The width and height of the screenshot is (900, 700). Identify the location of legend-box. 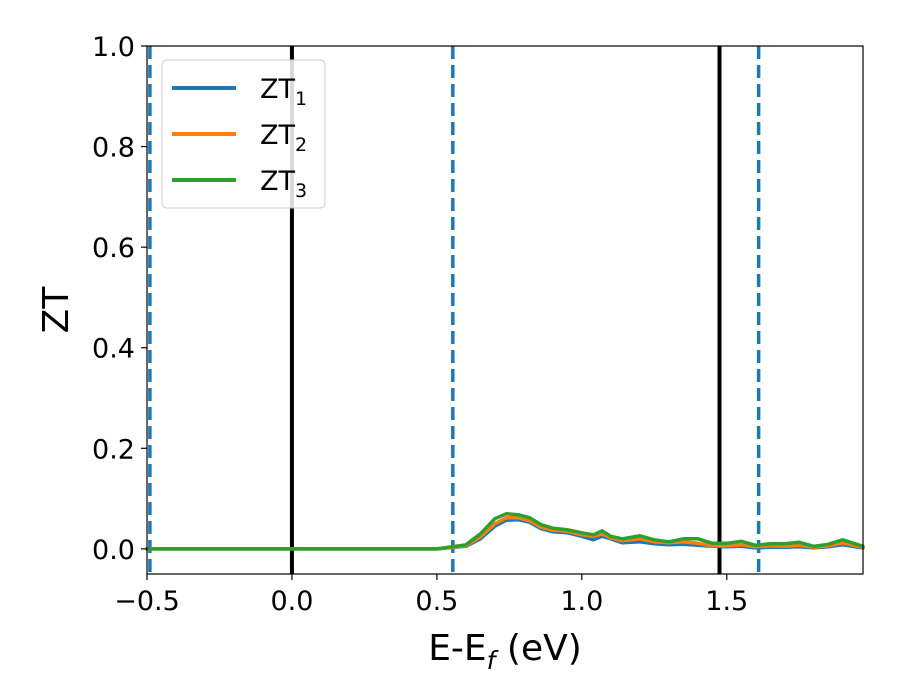
(243, 134).